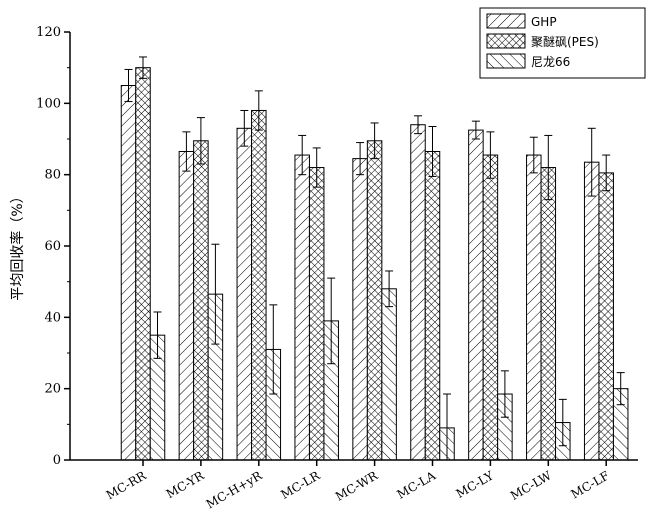 The image size is (656, 520). I want to click on legend: GHP 聚醚砜(PES) 尼龙66, so click(562, 43).